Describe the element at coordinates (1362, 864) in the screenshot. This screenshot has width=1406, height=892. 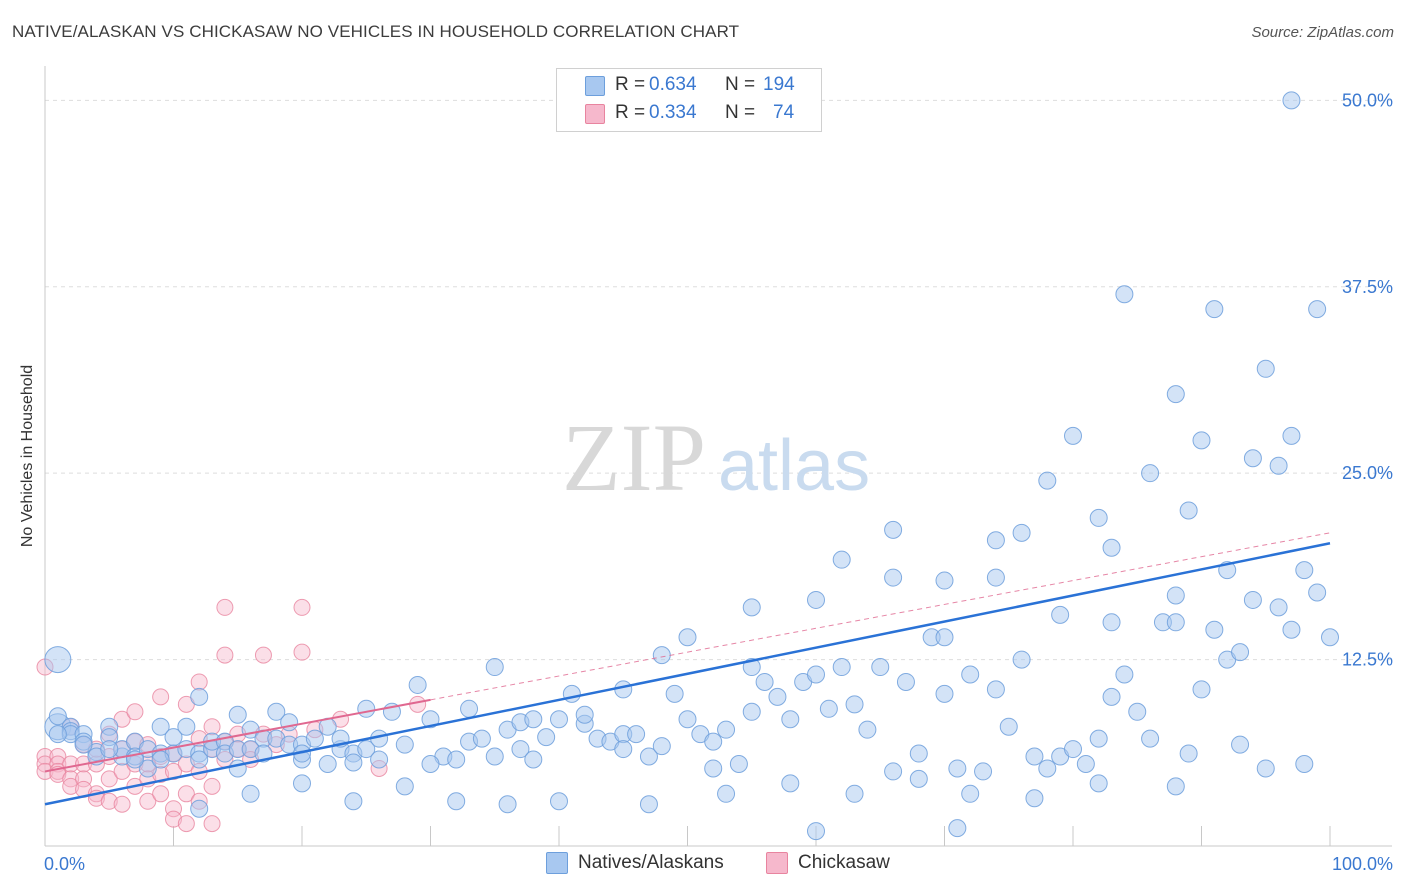
I see `x-tick-label: 100.0%` at that location.